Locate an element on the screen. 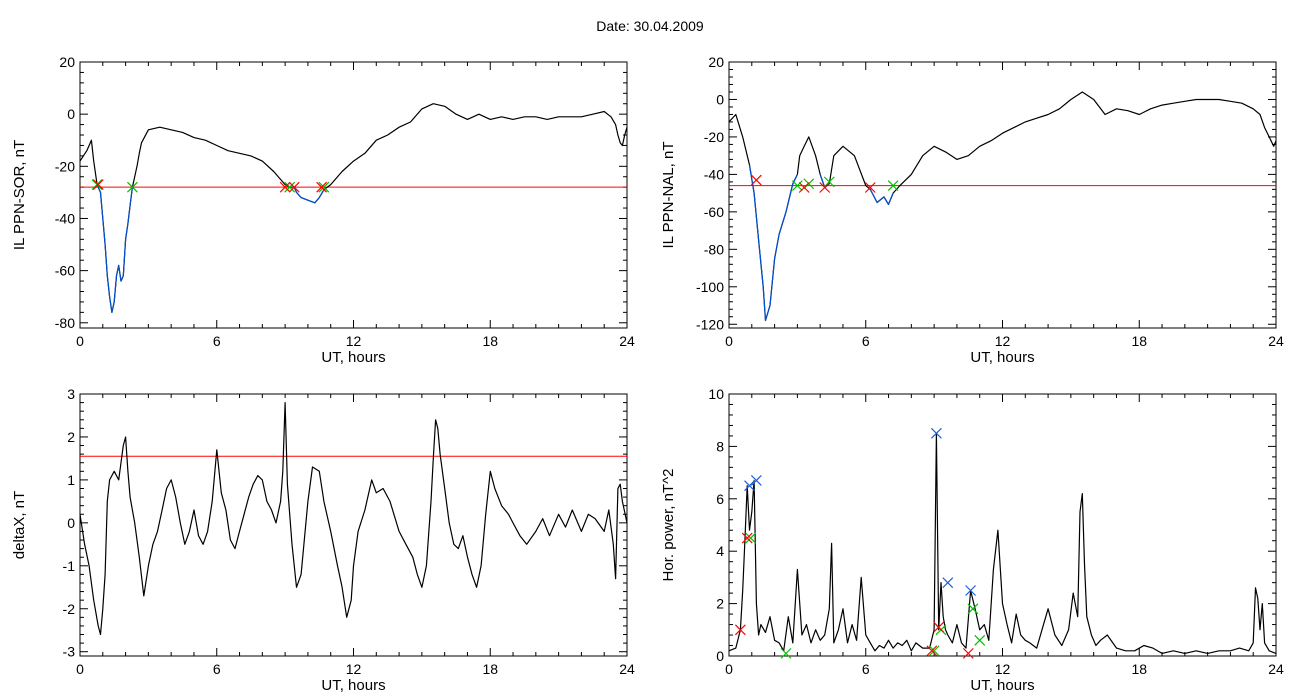 The width and height of the screenshot is (1300, 700). y-tick-label: -2 is located at coordinates (69, 609).